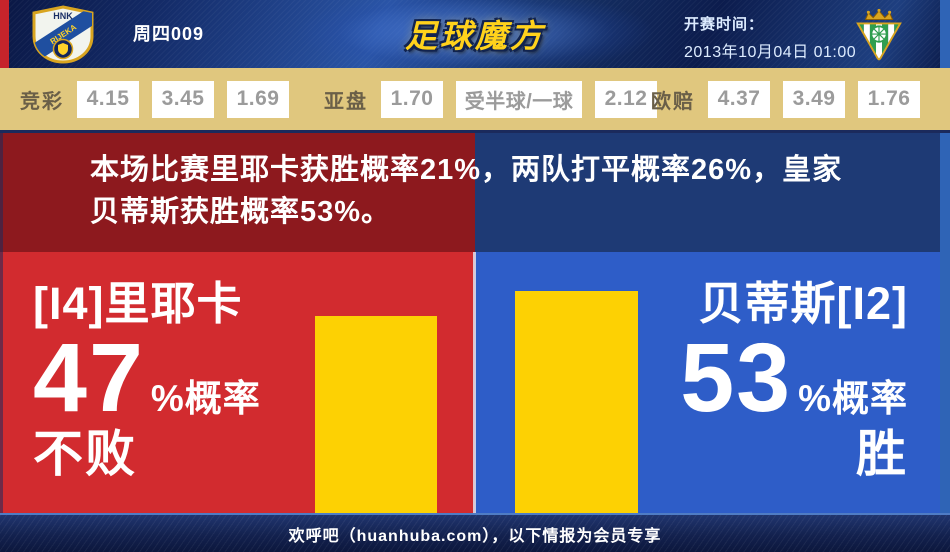  Describe the element at coordinates (770, 37) in the screenshot. I see `kickoff-info: 开赛时间： 2013年10月04日 01:00` at that location.